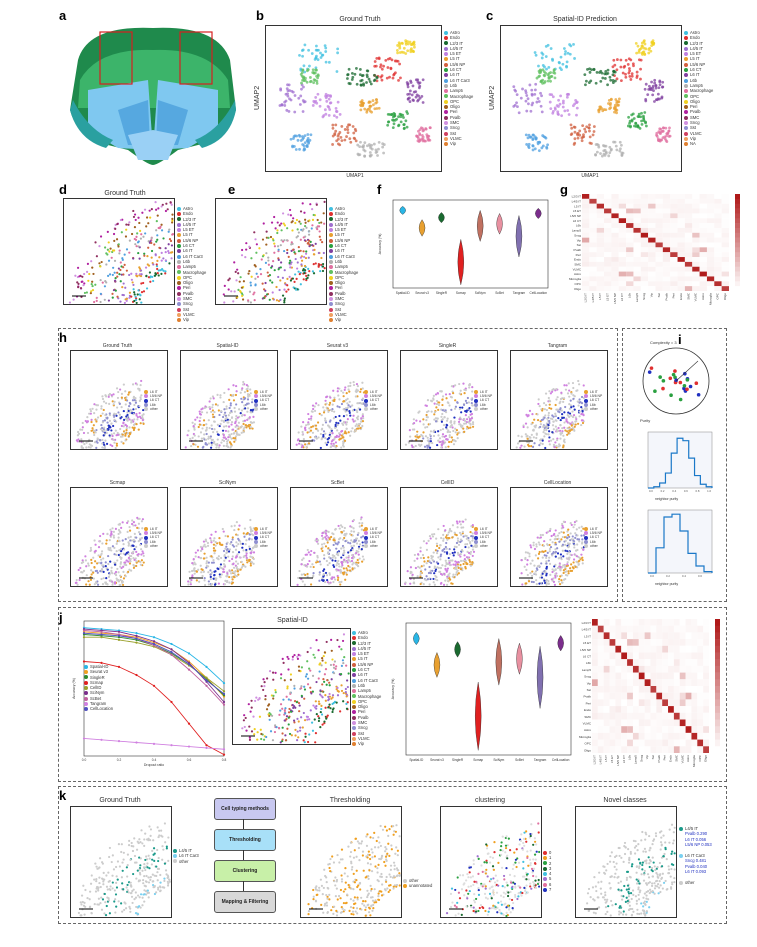 The image size is (757, 947). I want to click on legend-item: OPC, so click(458, 101).